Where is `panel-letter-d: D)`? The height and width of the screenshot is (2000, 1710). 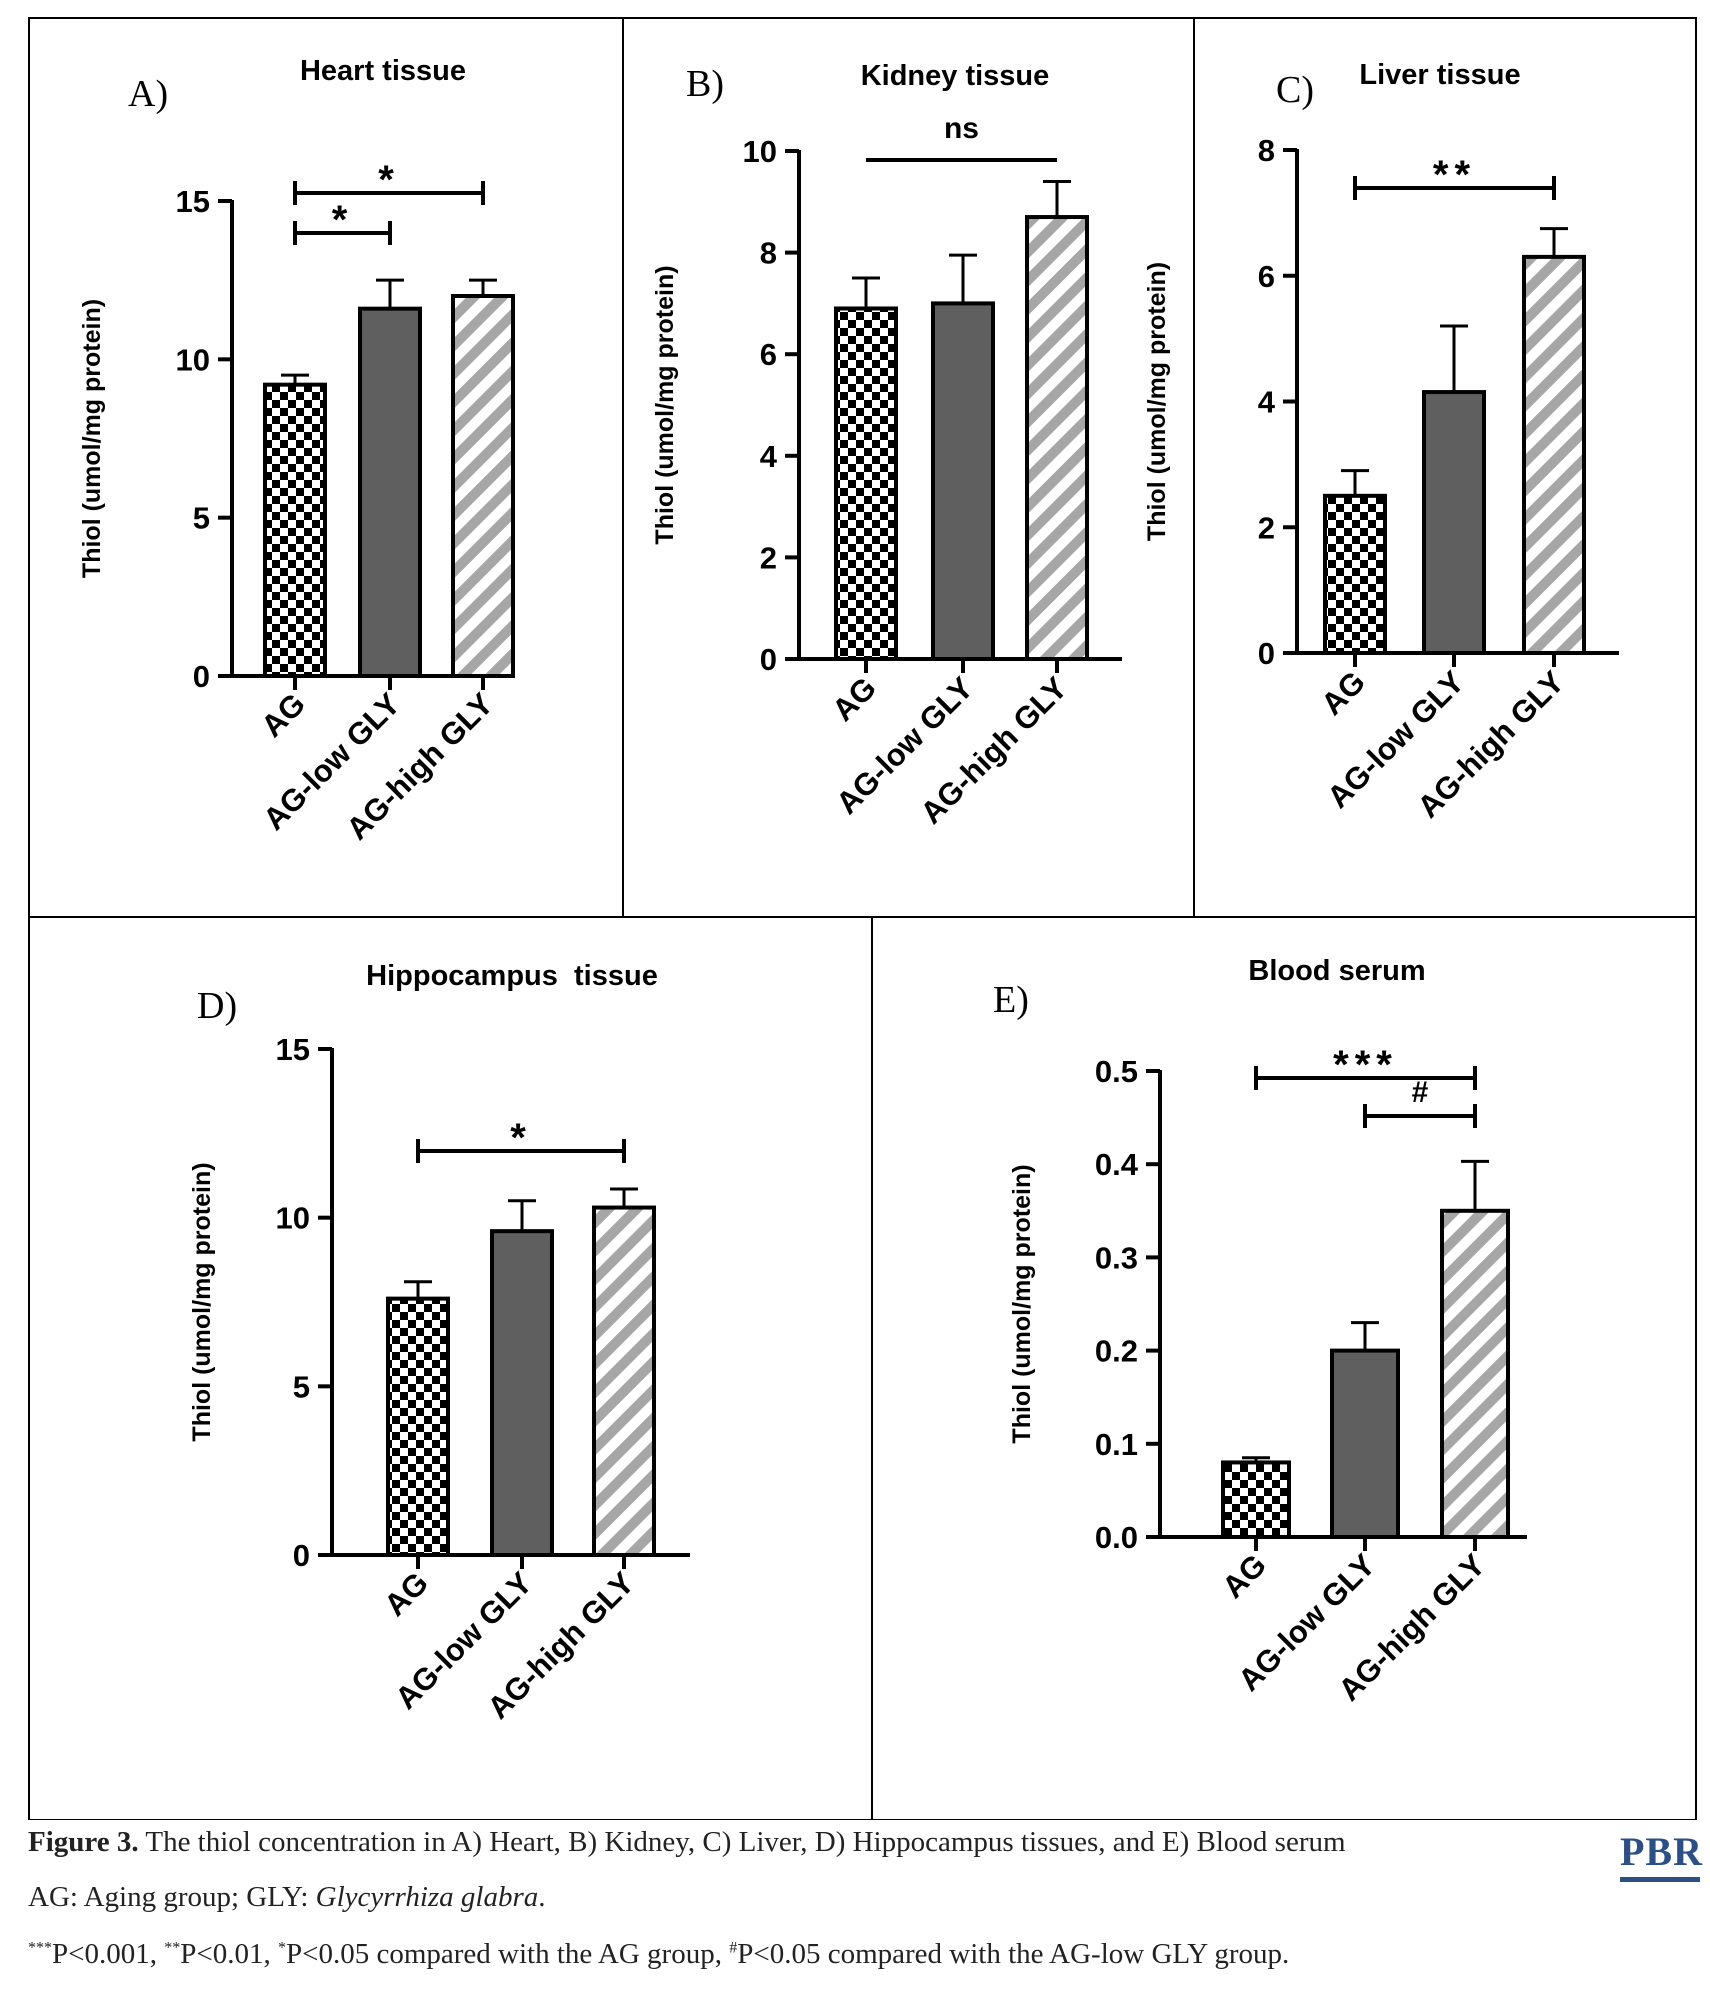 panel-letter-d: D) is located at coordinates (217, 1006).